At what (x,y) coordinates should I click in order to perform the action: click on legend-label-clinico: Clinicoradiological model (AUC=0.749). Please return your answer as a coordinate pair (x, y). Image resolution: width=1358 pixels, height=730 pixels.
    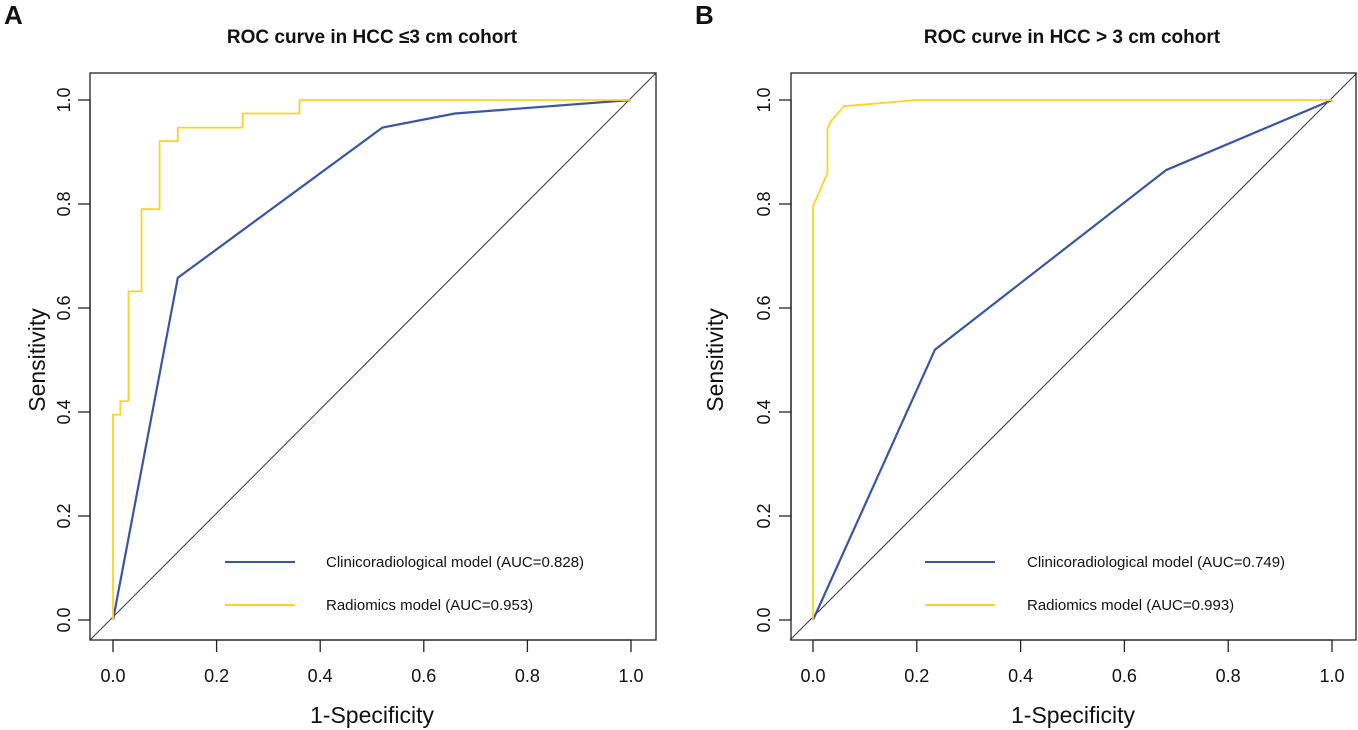
    Looking at the image, I should click on (1156, 562).